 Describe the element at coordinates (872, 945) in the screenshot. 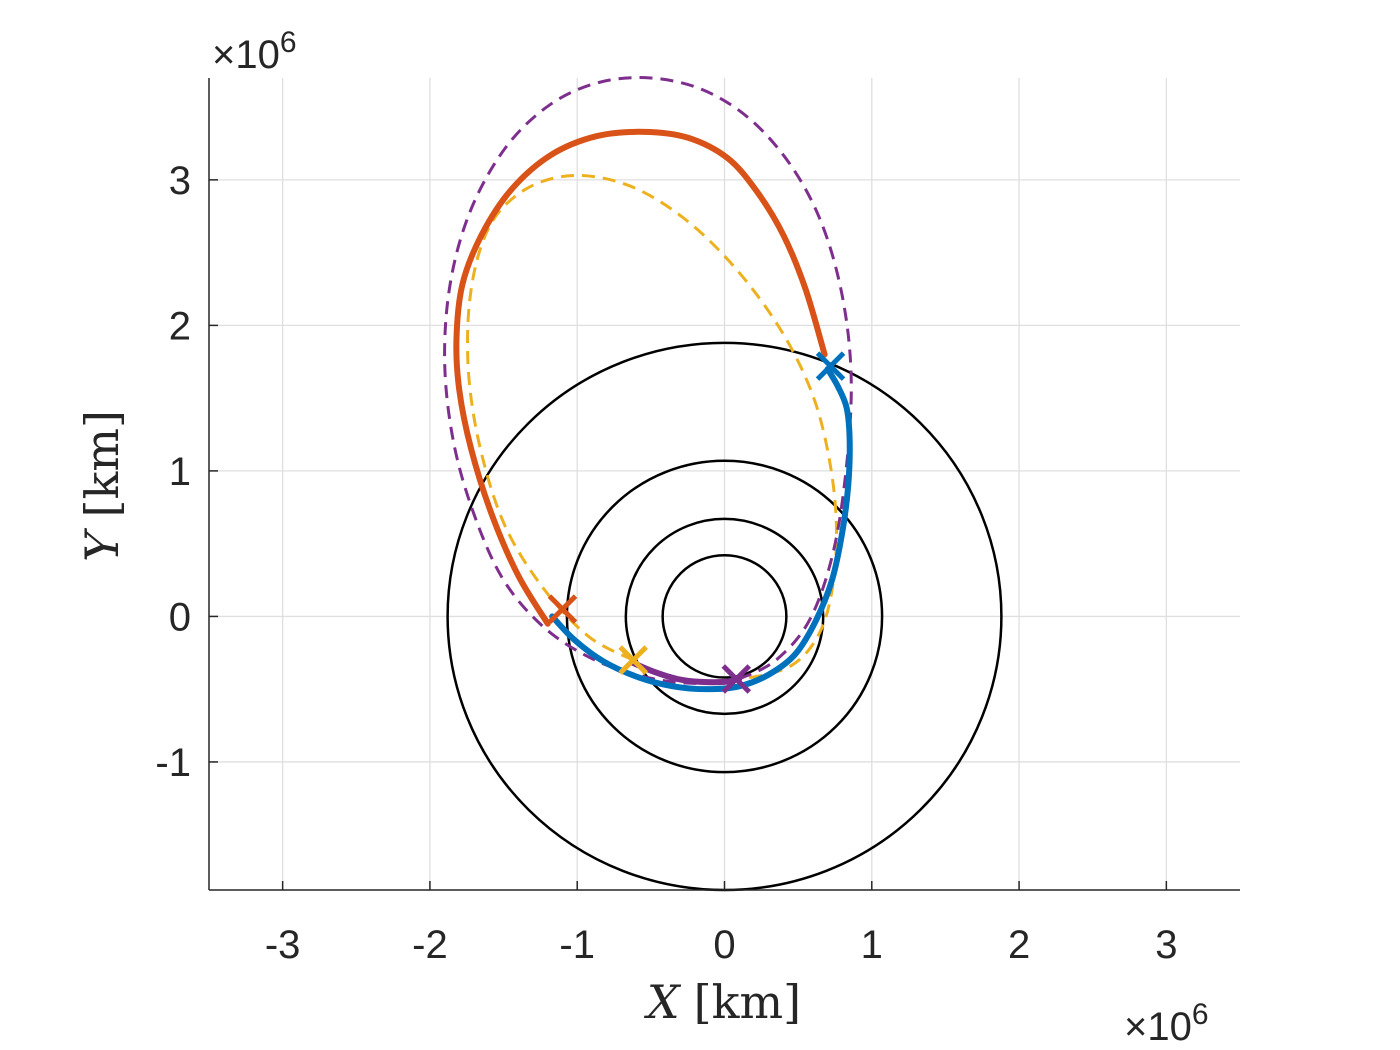

I see `x-tick-label: 1` at that location.